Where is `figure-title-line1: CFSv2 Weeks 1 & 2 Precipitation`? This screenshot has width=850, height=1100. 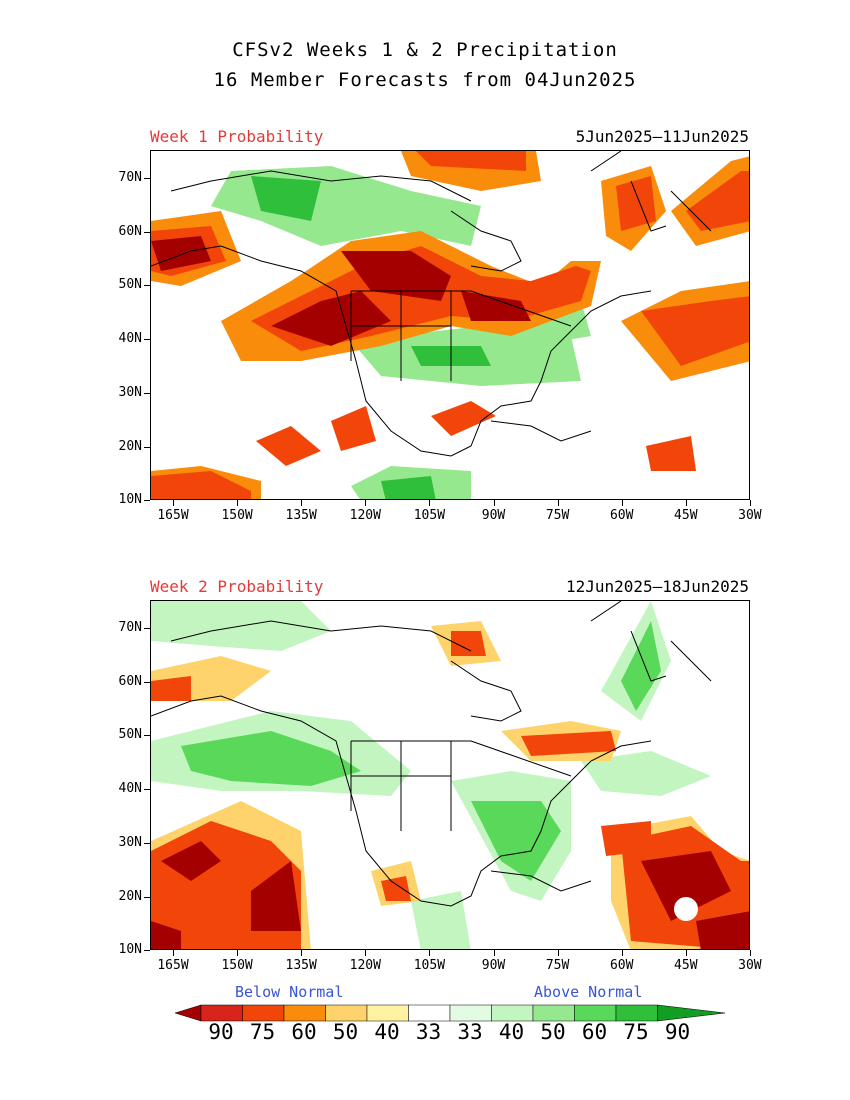 figure-title-line1: CFSv2 Weeks 1 & 2 Precipitation is located at coordinates (425, 50).